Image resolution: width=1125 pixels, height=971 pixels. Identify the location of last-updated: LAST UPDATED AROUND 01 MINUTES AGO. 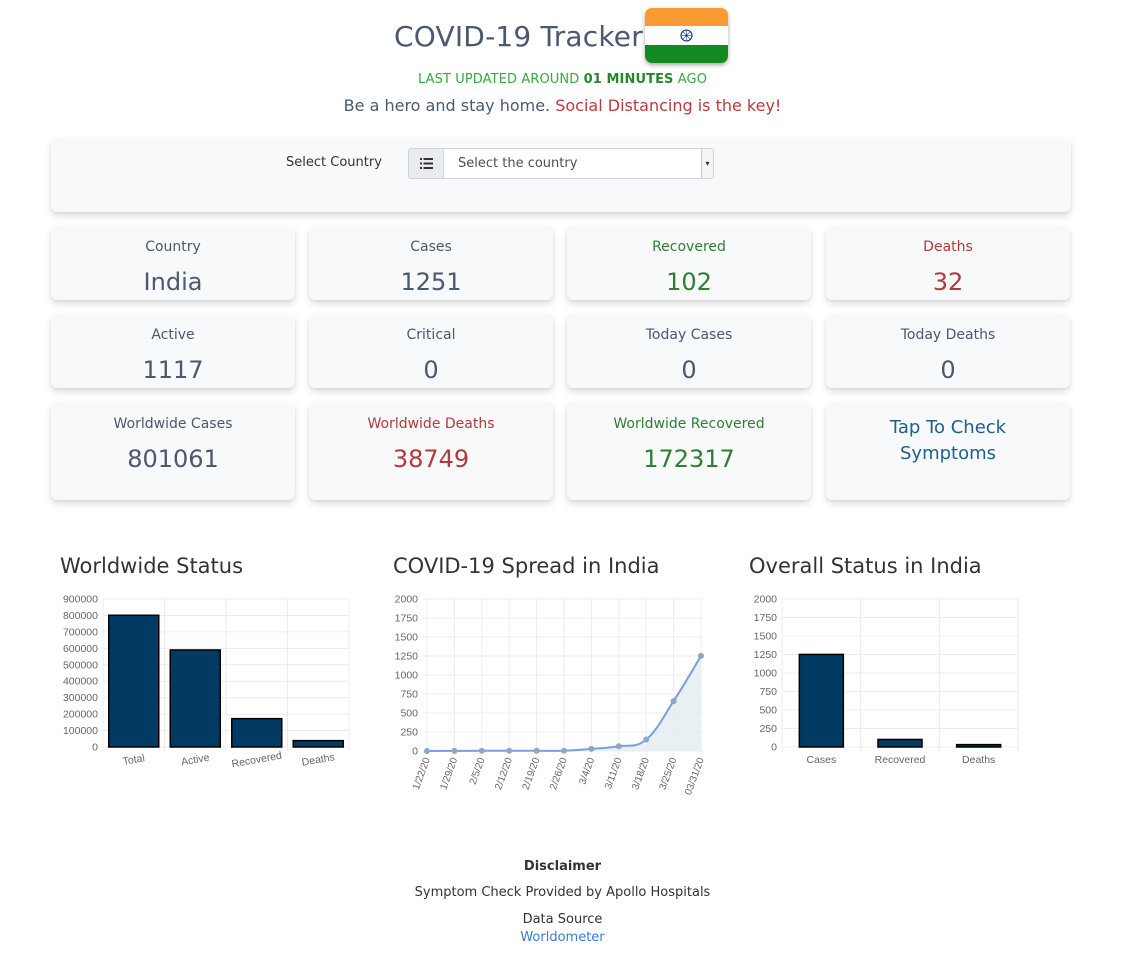
(562, 79).